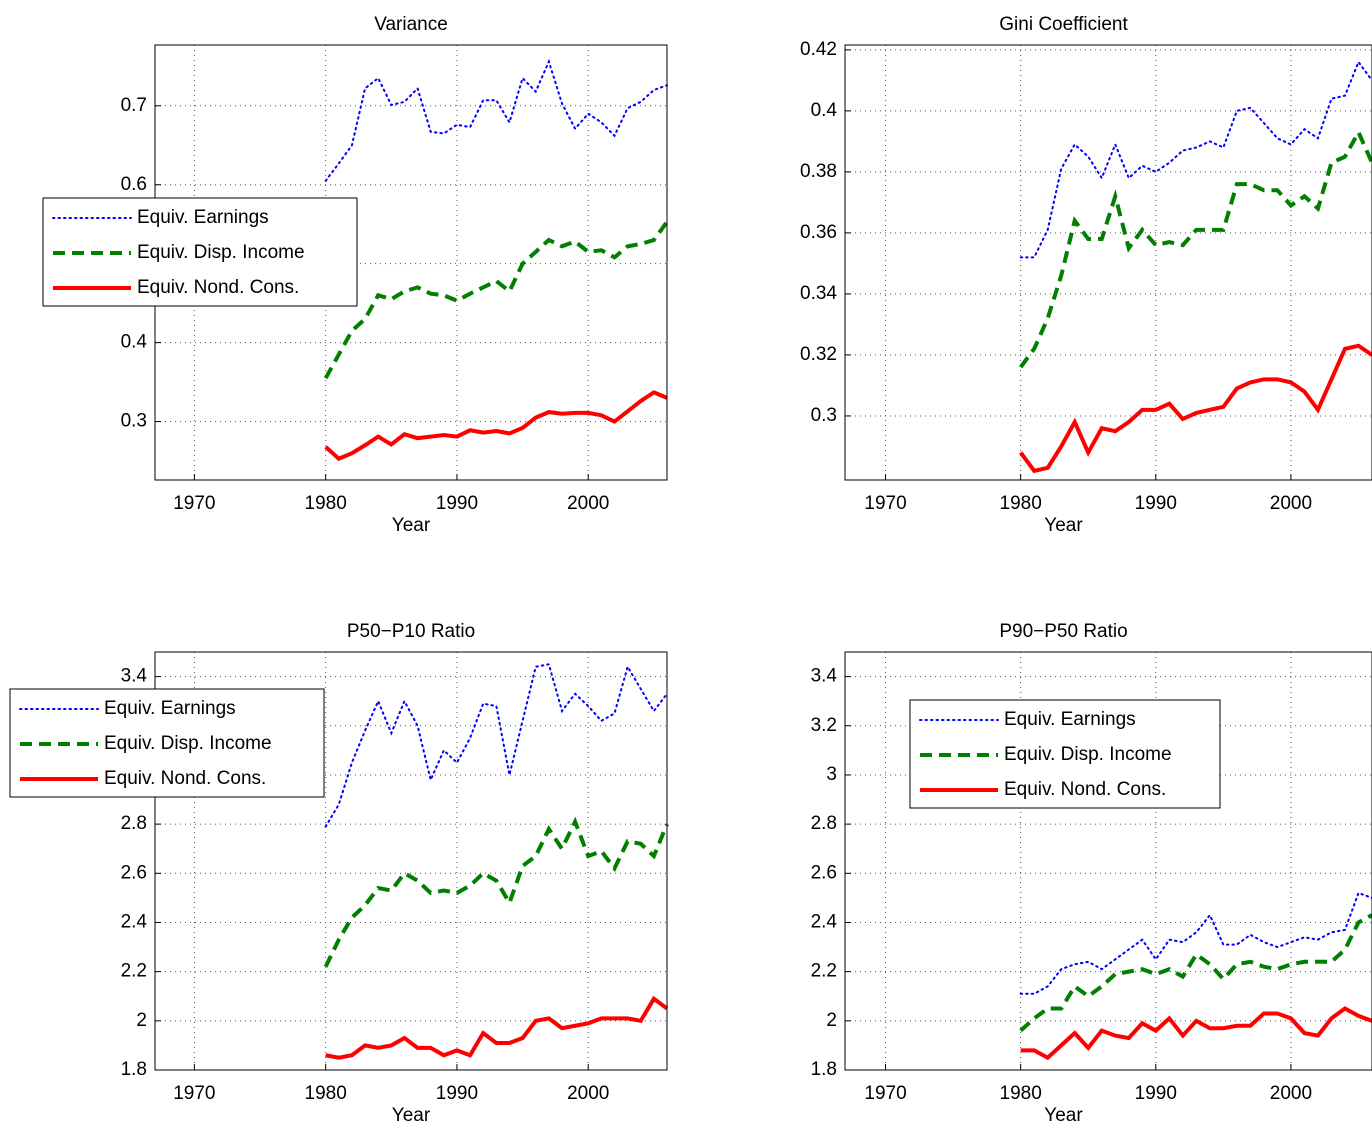  I want to click on chart-title: P90−P50 Ratio, so click(1063, 631).